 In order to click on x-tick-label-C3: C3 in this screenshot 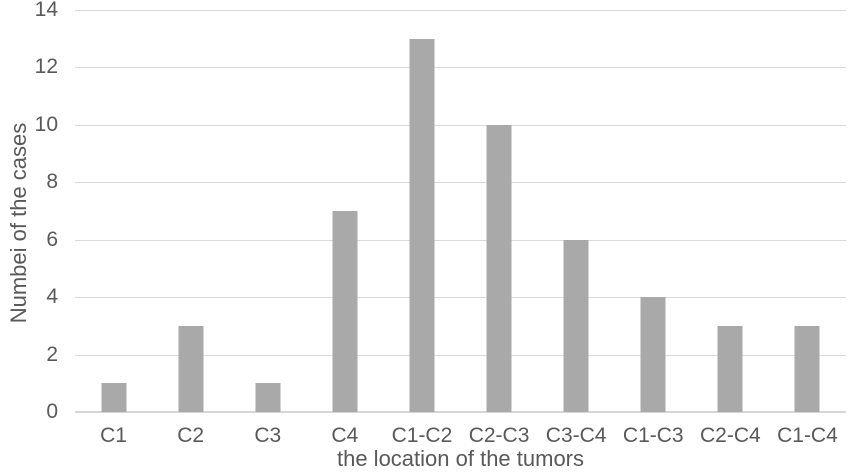, I will do `click(268, 435)`.